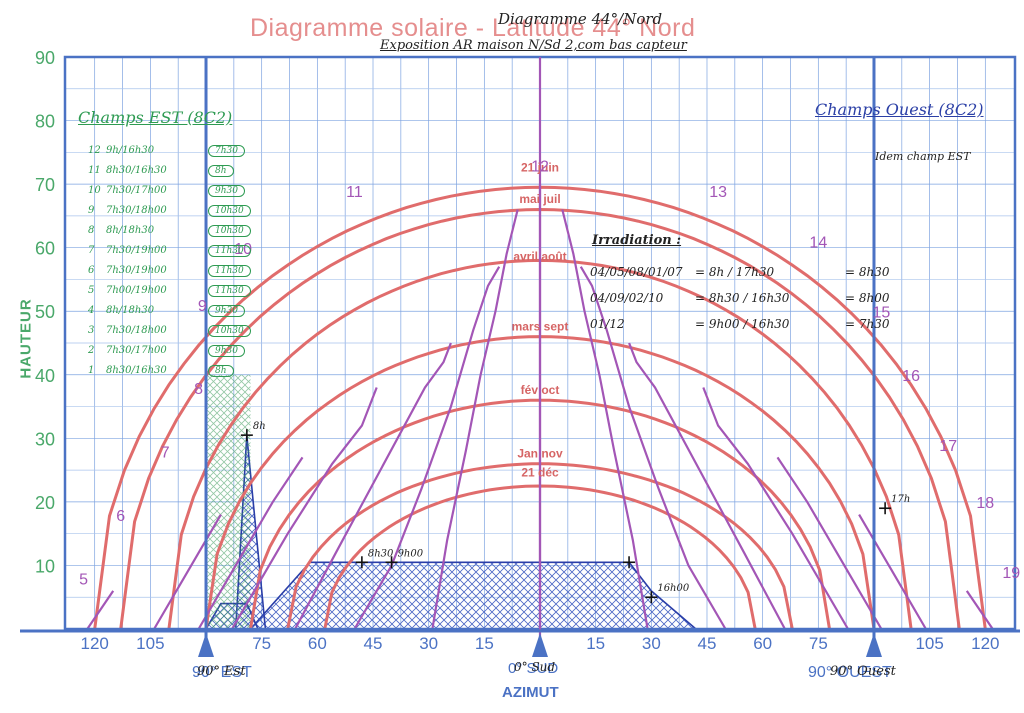 The height and width of the screenshot is (713, 1024). Describe the element at coordinates (899, 109) in the screenshot. I see `champ-ouest-title: Champs Ouest (8C2)` at that location.